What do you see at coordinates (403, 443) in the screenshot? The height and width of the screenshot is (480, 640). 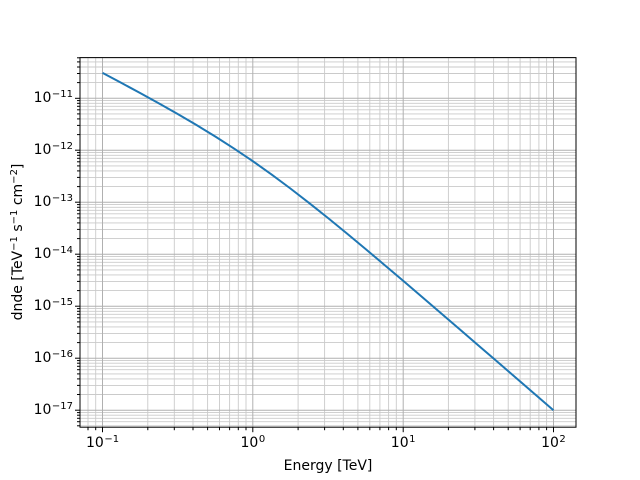 I see `x-tick-label: 101` at bounding box center [403, 443].